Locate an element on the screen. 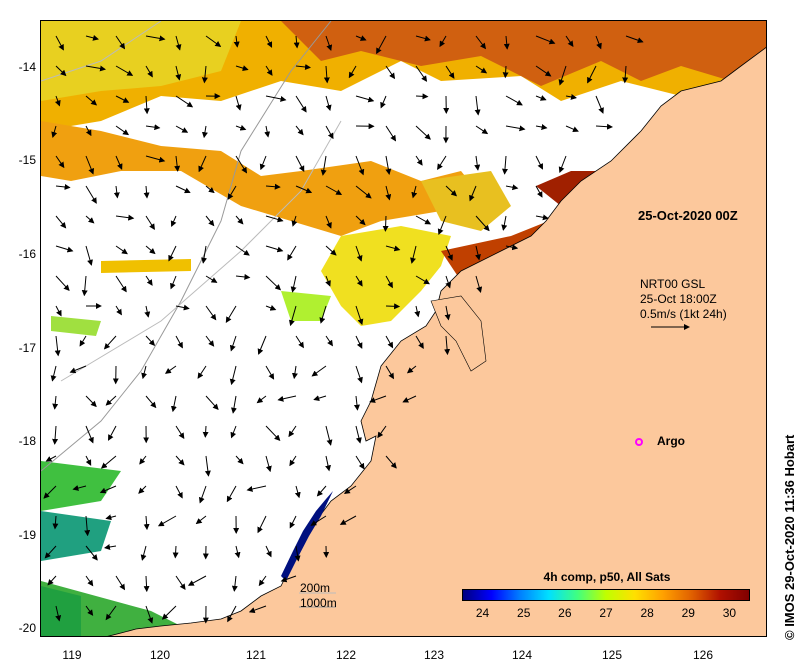  lon-label-120: 120 is located at coordinates (160, 655).